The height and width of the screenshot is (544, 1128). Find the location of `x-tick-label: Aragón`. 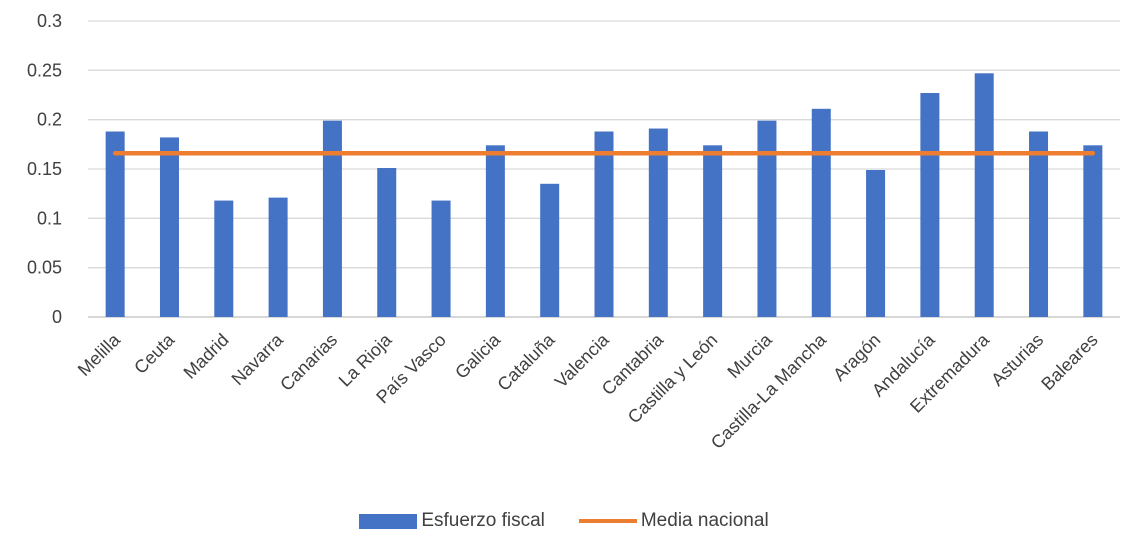

x-tick-label: Aragón is located at coordinates (856, 357).